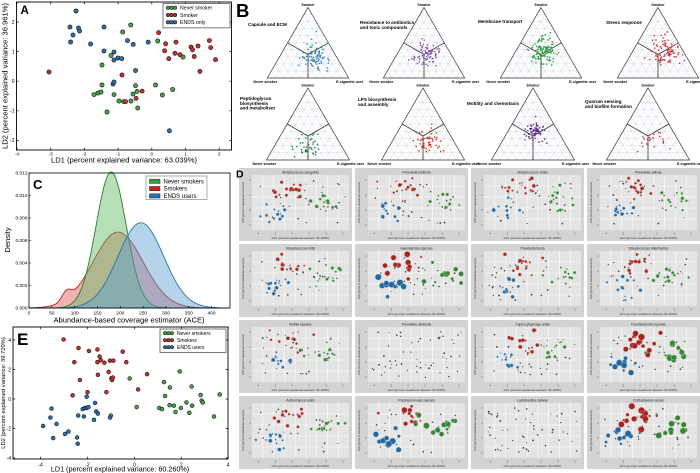 This screenshot has height=473, width=700. Describe the element at coordinates (25, 11) in the screenshot. I see `svg-text: A` at that location.